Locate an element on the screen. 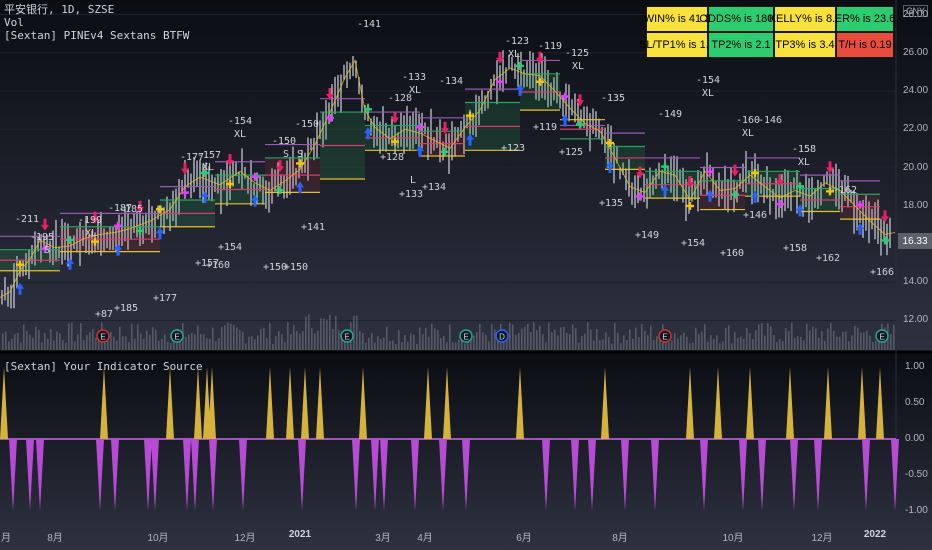  event-badge-label: E is located at coordinates (176, 337).